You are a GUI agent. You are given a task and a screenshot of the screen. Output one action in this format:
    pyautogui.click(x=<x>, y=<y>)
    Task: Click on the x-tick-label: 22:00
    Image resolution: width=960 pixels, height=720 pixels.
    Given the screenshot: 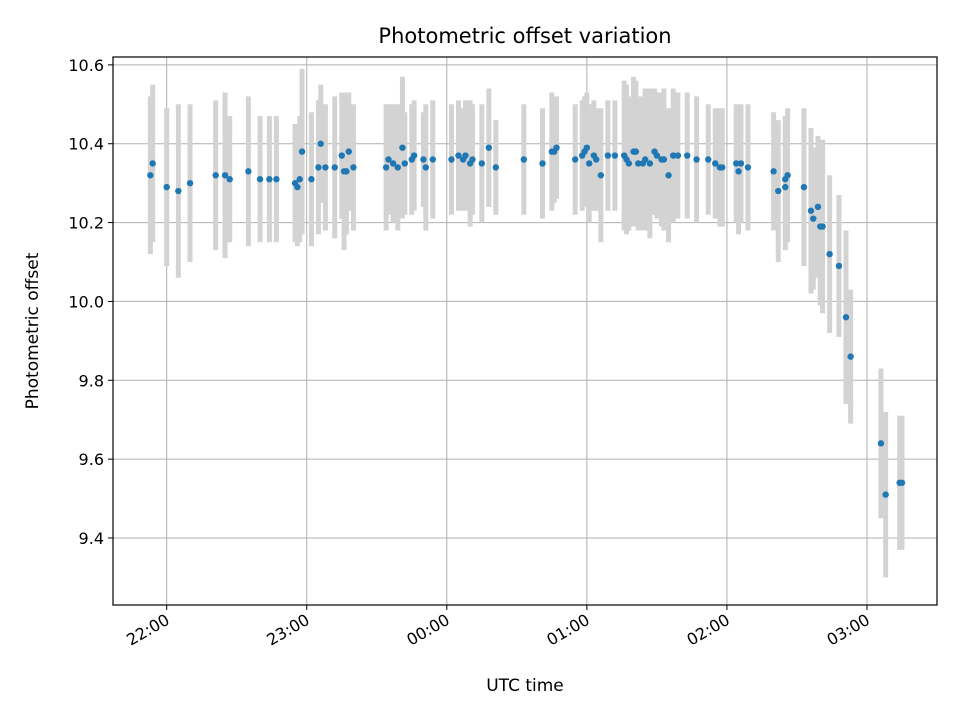 What is the action you would take?
    pyautogui.click(x=147, y=630)
    